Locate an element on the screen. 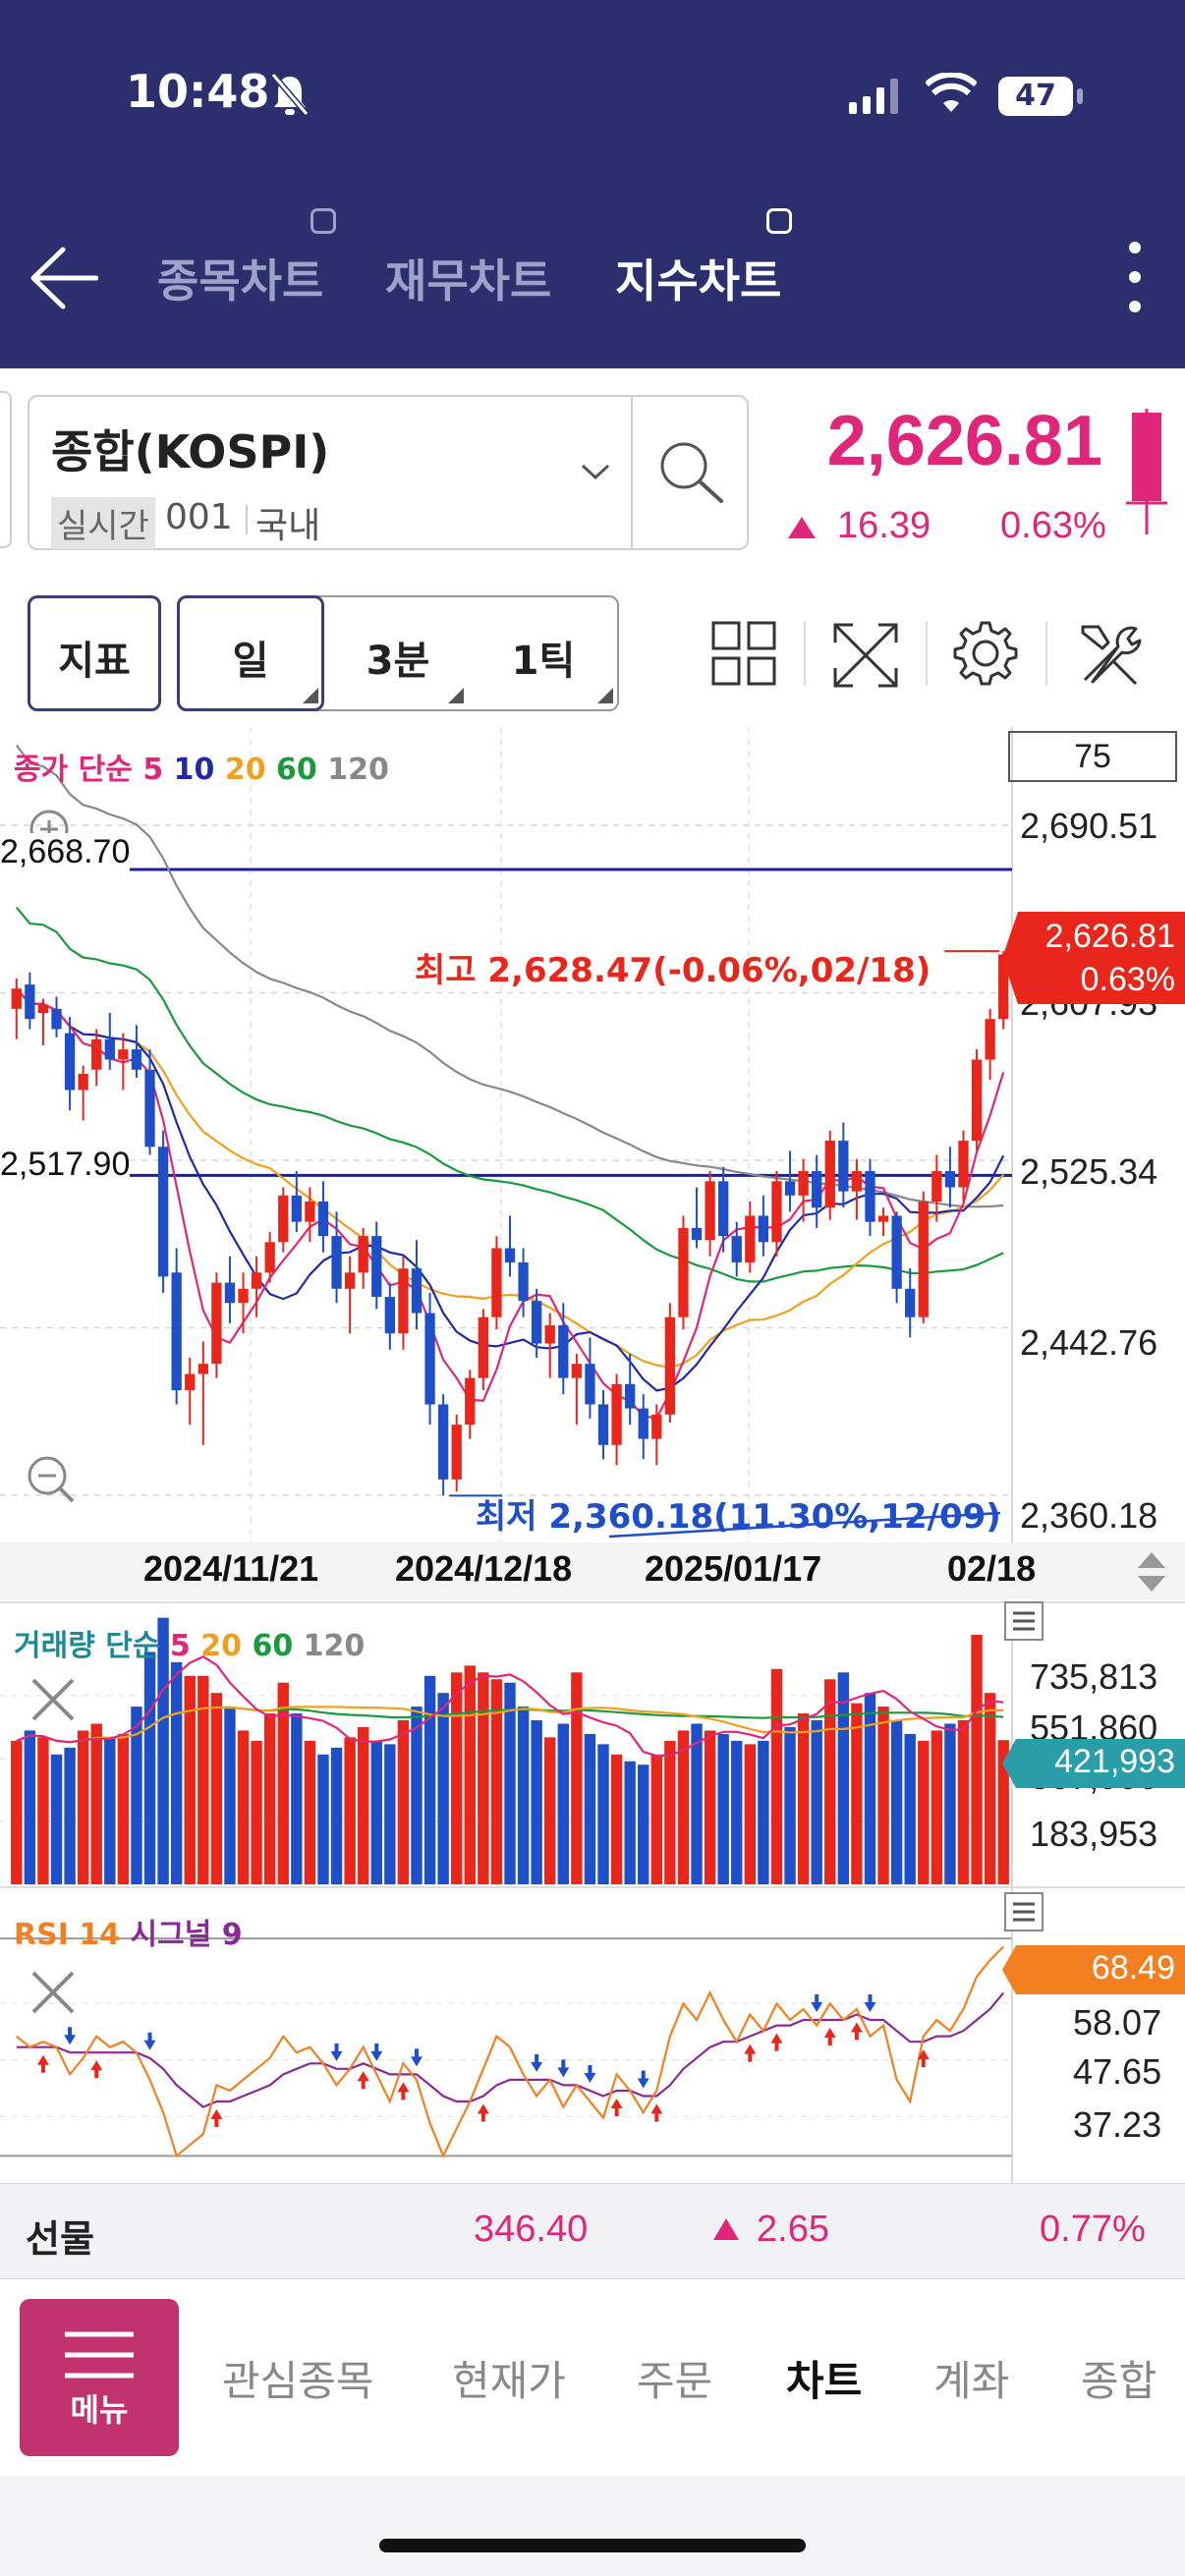 The image size is (1185, 2576). price-change-pct: 0.63% is located at coordinates (1053, 525).